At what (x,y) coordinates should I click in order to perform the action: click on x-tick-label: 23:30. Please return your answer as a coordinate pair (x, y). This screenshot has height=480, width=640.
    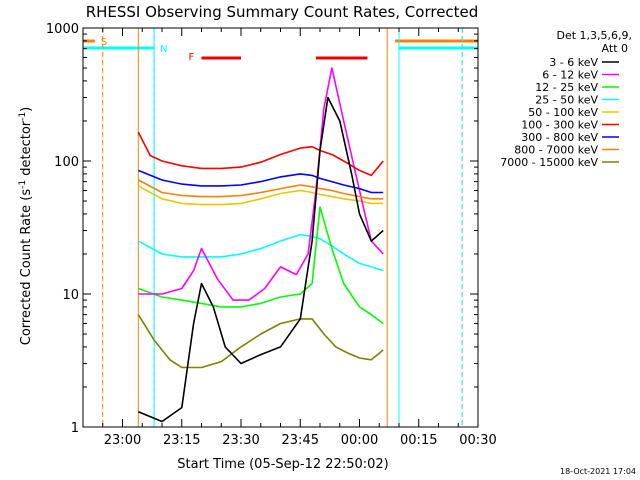
    Looking at the image, I should click on (240, 440).